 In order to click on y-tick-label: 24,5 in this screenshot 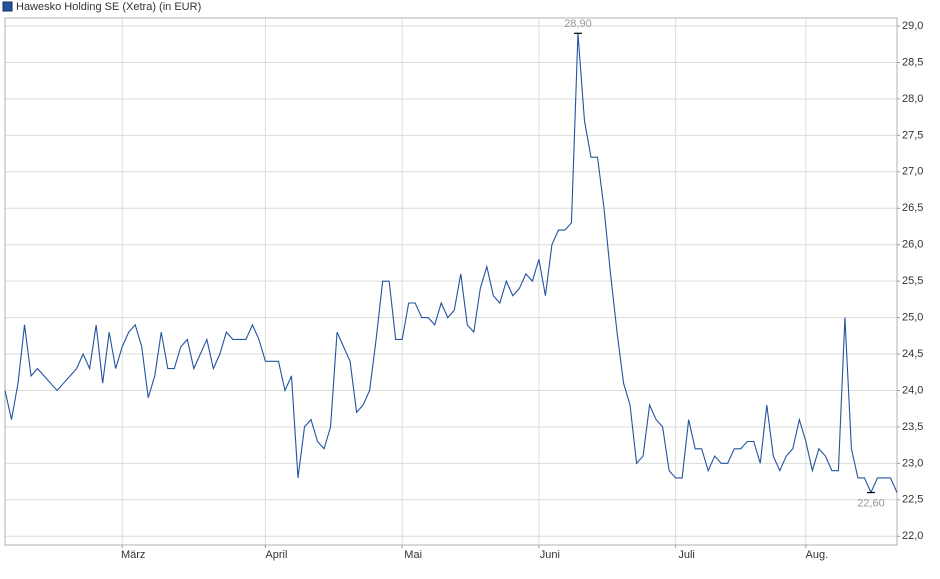, I will do `click(912, 354)`.